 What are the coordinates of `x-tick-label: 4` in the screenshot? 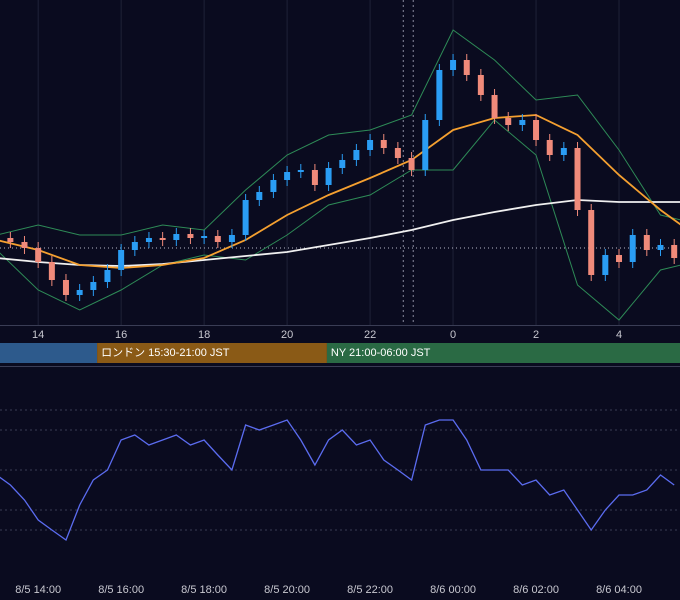 It's located at (619, 335).